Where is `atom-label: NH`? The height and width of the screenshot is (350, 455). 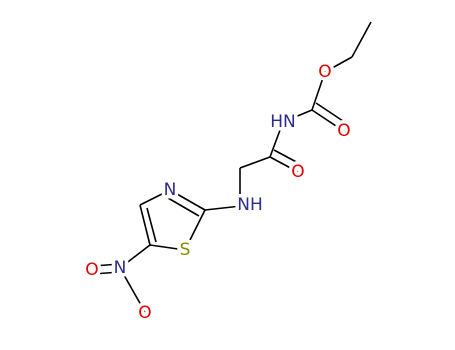
atom-label: NH is located at coordinates (250, 205).